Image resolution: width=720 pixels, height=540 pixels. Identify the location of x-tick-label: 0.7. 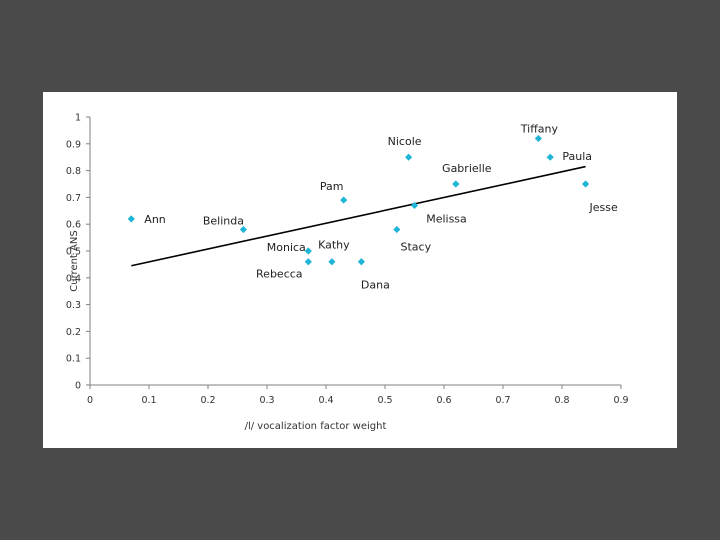
(502, 400).